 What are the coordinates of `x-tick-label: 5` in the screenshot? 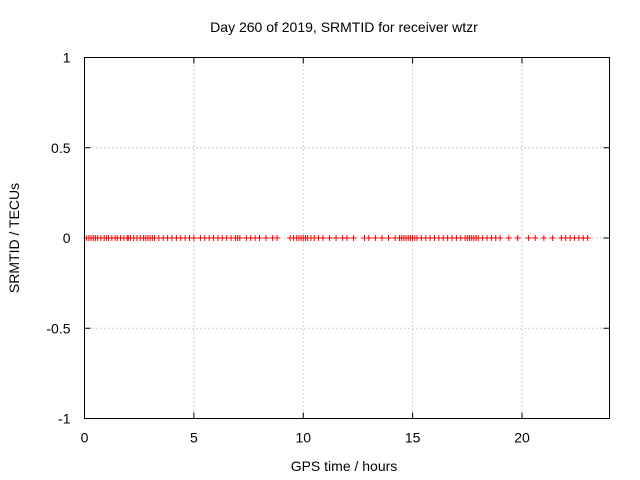 It's located at (194, 438).